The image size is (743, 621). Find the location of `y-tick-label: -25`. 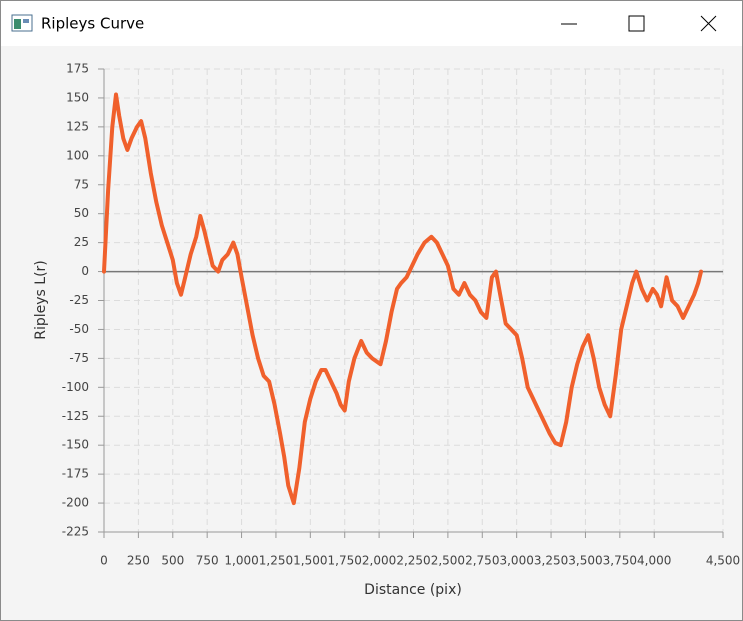

y-tick-label: -25 is located at coordinates (79, 300).